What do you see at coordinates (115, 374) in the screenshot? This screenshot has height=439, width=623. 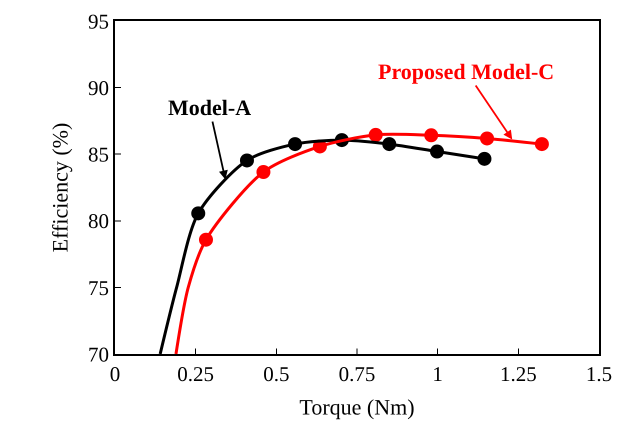 I see `x-tick-label: 0` at bounding box center [115, 374].